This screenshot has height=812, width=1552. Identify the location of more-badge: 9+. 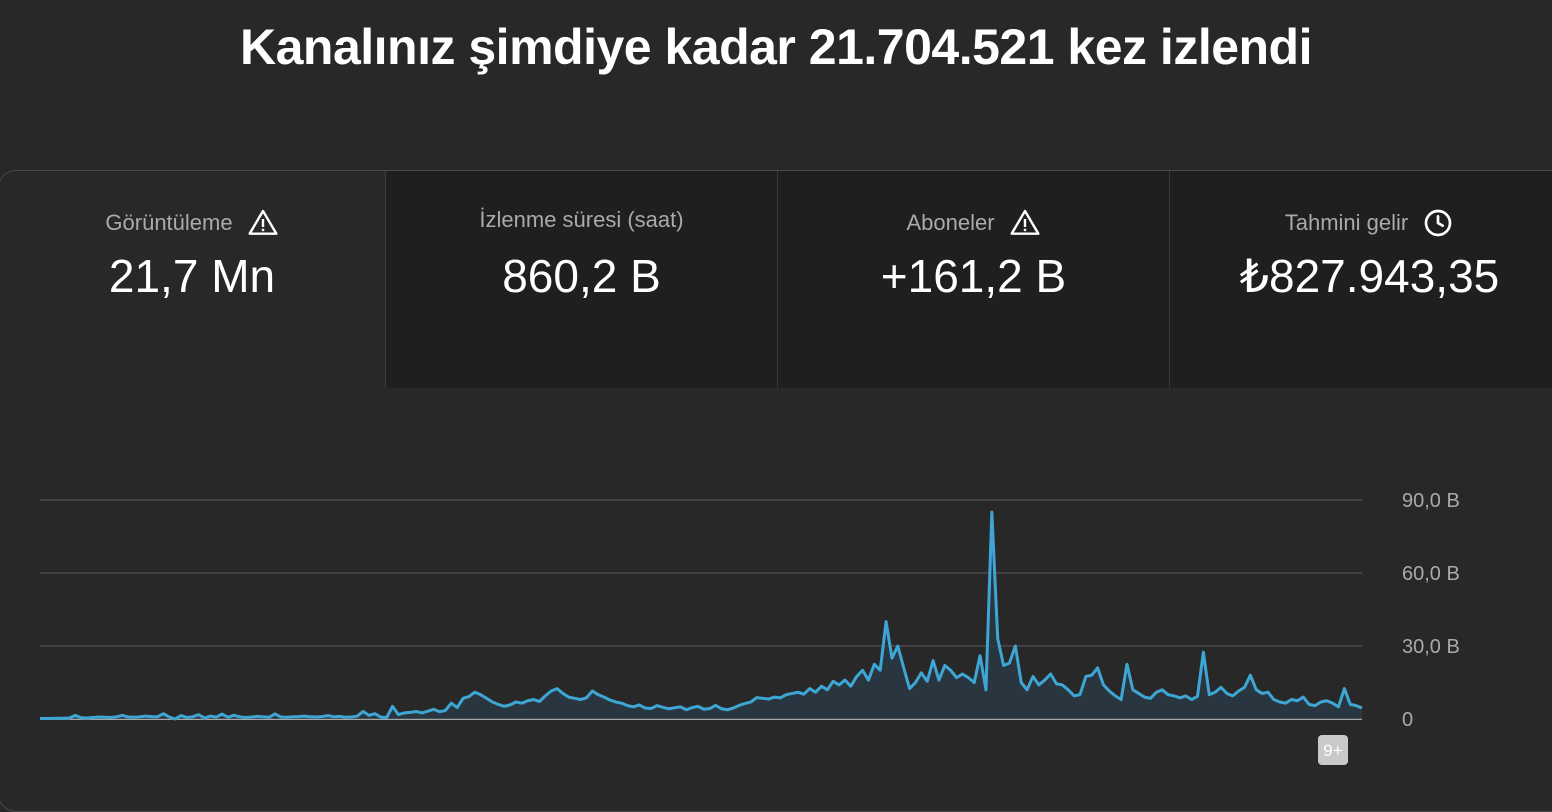
(1333, 750).